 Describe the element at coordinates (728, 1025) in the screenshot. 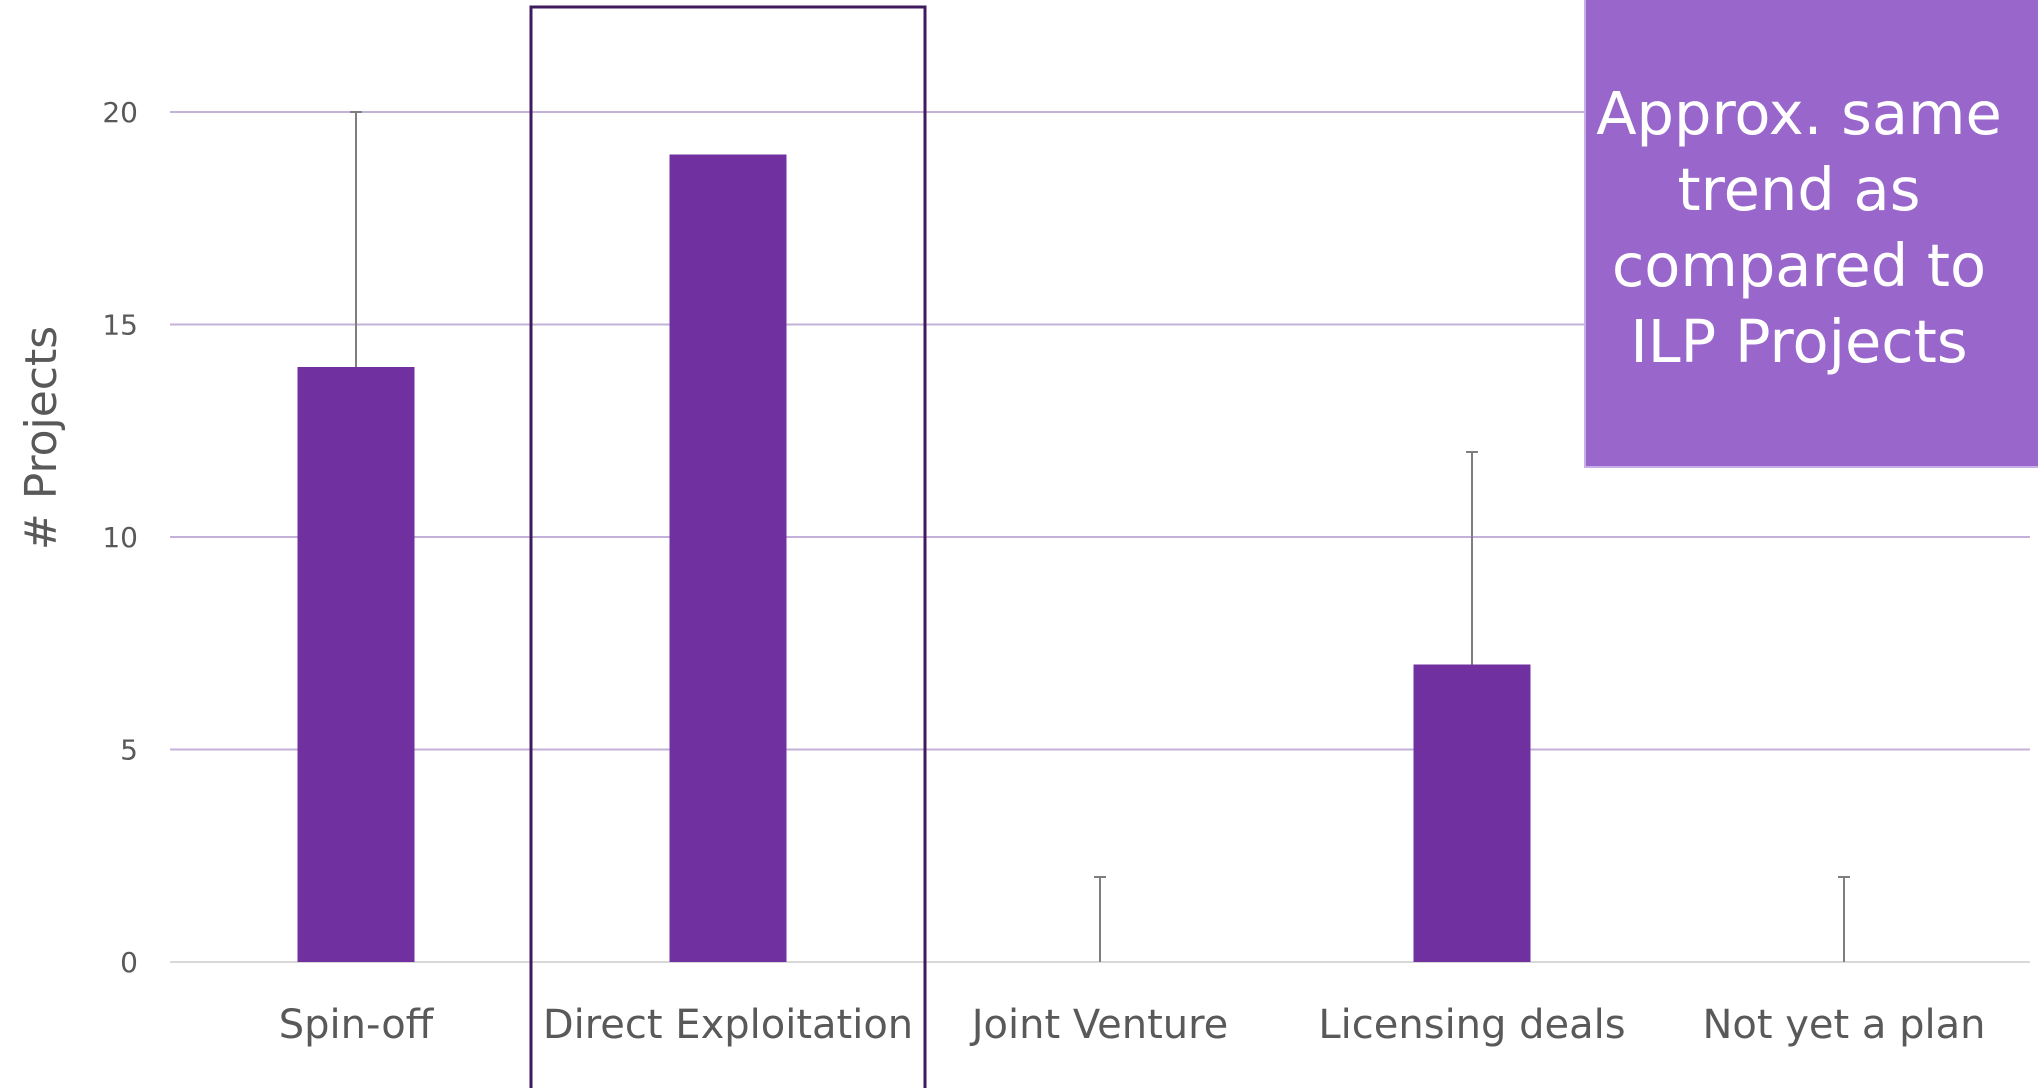

I see `x-tick-label: Direct Exploitation` at that location.